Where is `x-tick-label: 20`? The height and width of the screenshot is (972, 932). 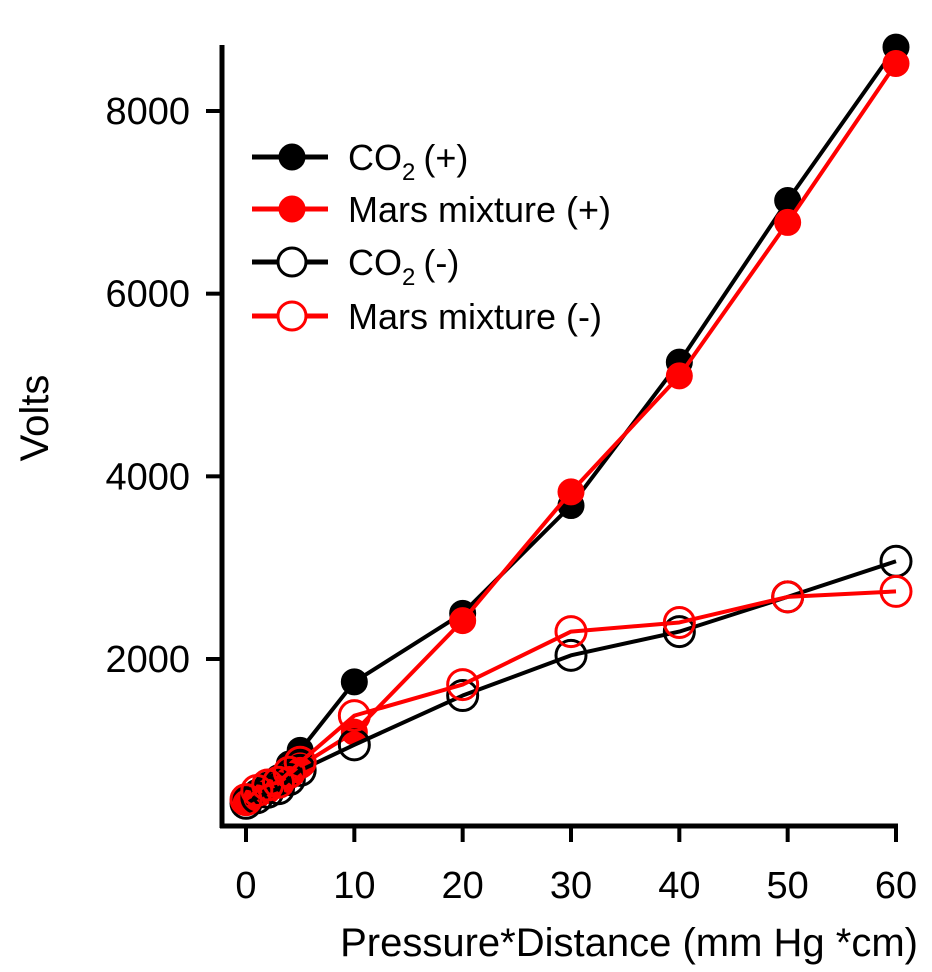 x-tick-label: 20 is located at coordinates (463, 886).